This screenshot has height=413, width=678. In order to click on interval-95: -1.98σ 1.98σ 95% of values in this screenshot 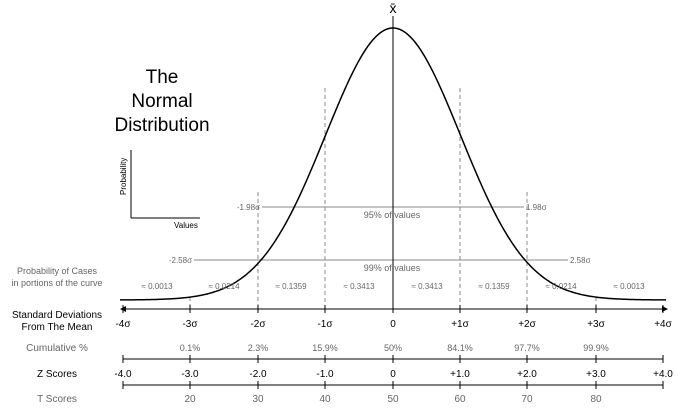, I will do `click(392, 211)`.